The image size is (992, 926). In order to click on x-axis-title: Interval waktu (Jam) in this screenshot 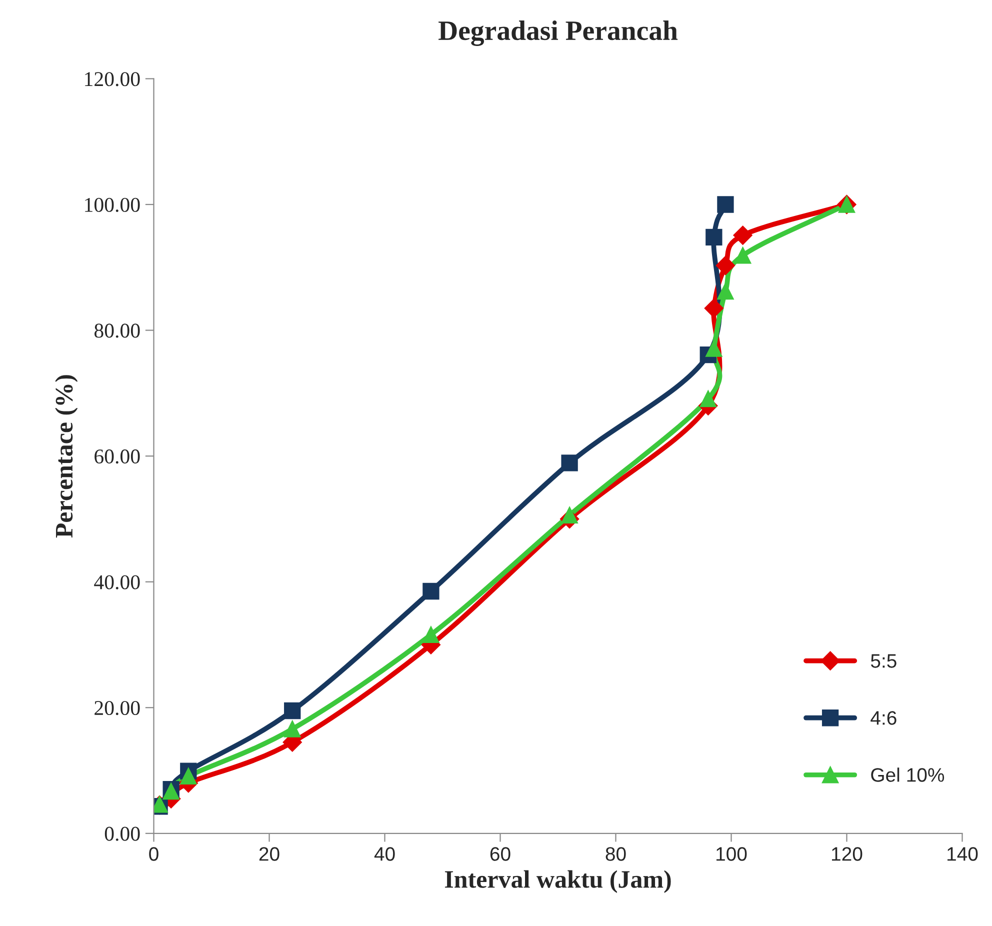, I will do `click(557, 881)`.